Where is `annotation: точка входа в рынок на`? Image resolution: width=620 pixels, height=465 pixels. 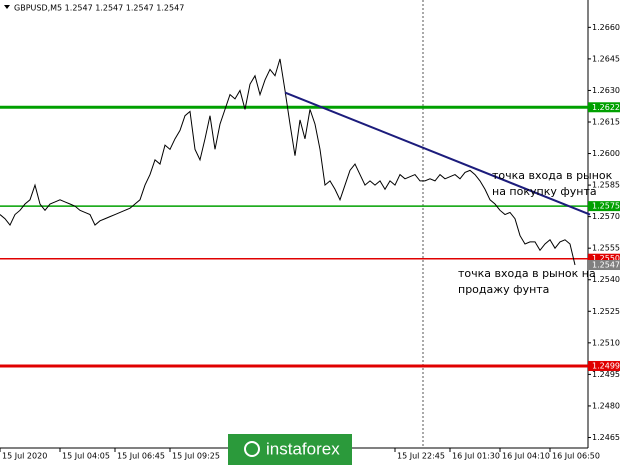 annotation: точка входа в рынок на is located at coordinates (527, 273).